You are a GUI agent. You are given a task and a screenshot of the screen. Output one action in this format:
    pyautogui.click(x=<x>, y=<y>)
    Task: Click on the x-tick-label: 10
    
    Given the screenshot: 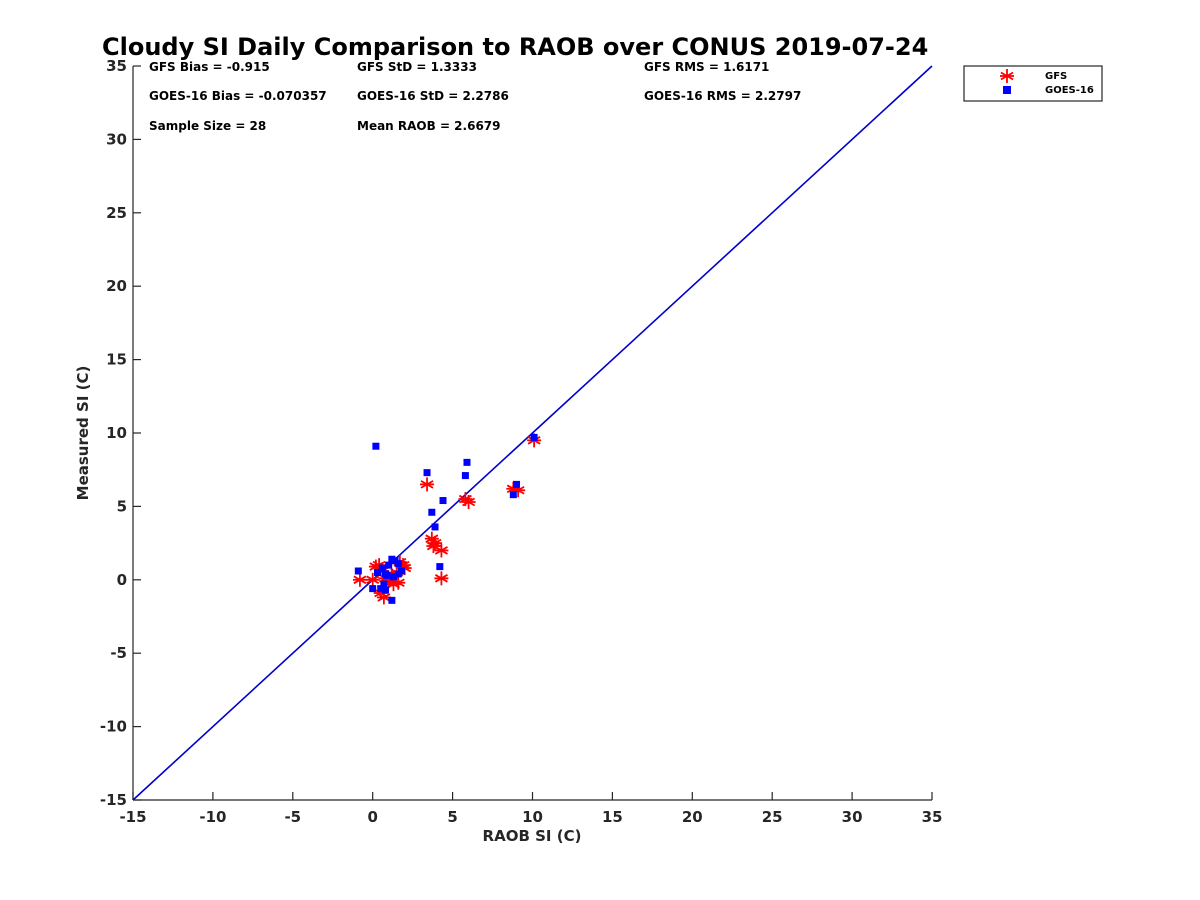 What is the action you would take?
    pyautogui.click(x=532, y=817)
    